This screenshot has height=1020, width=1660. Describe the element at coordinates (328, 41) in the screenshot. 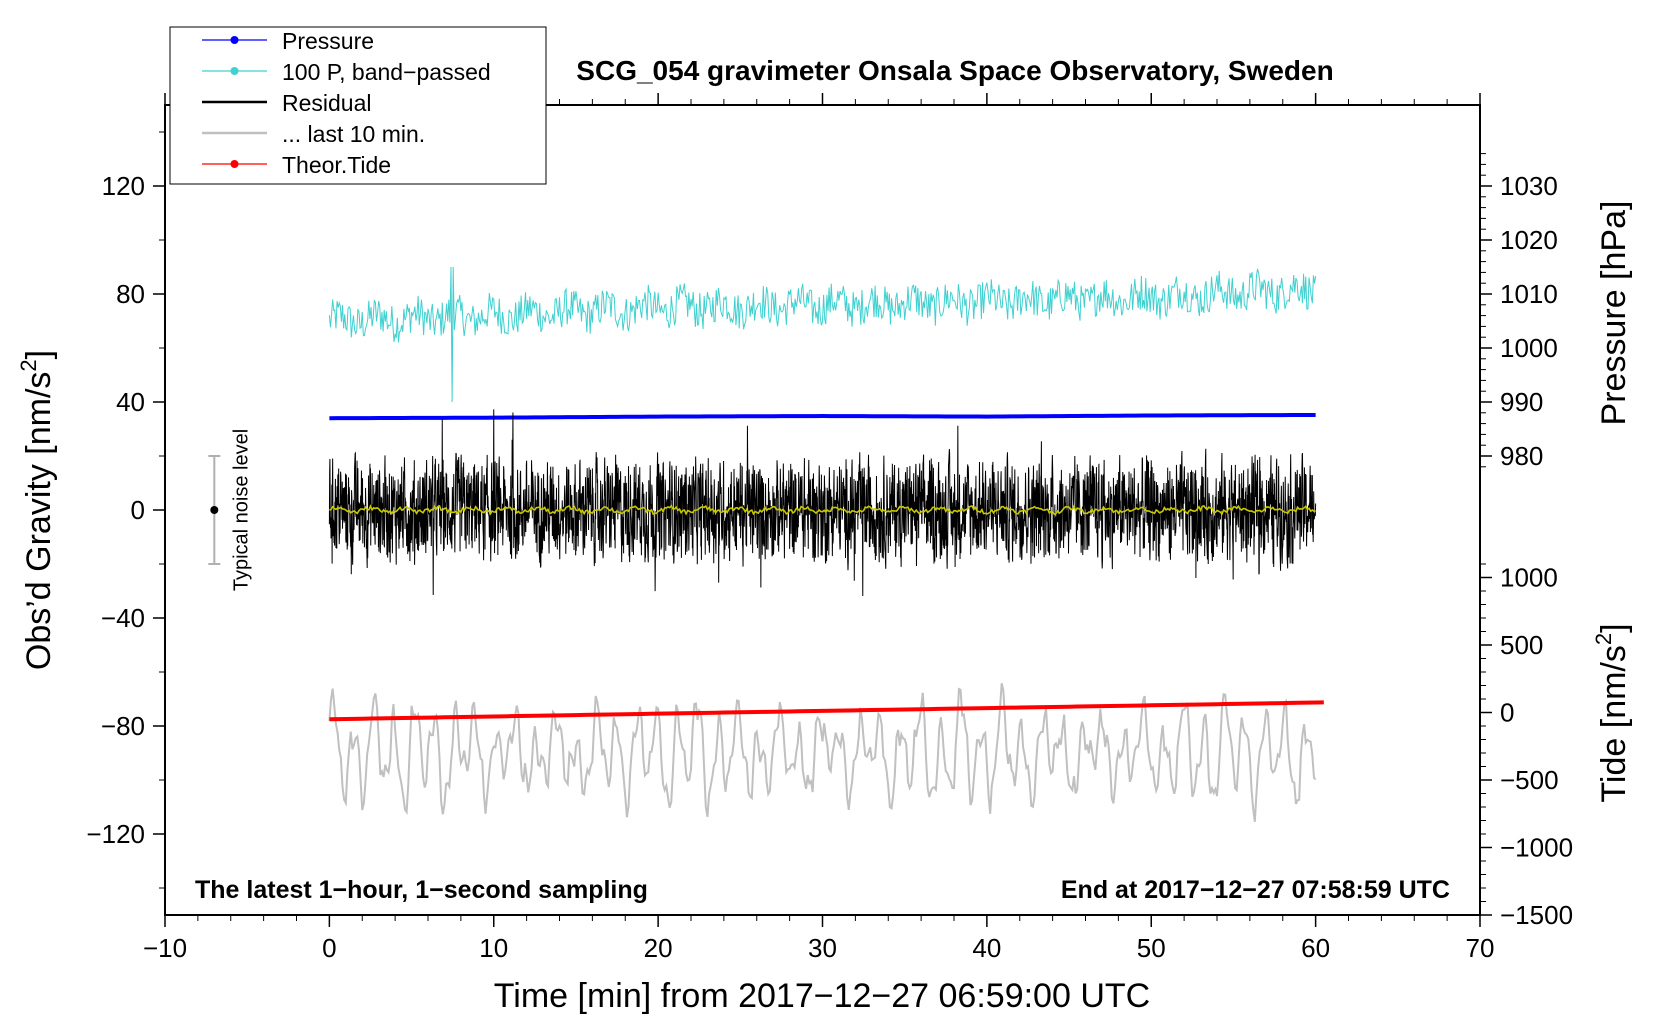

I see `legend-label: Pressure` at that location.